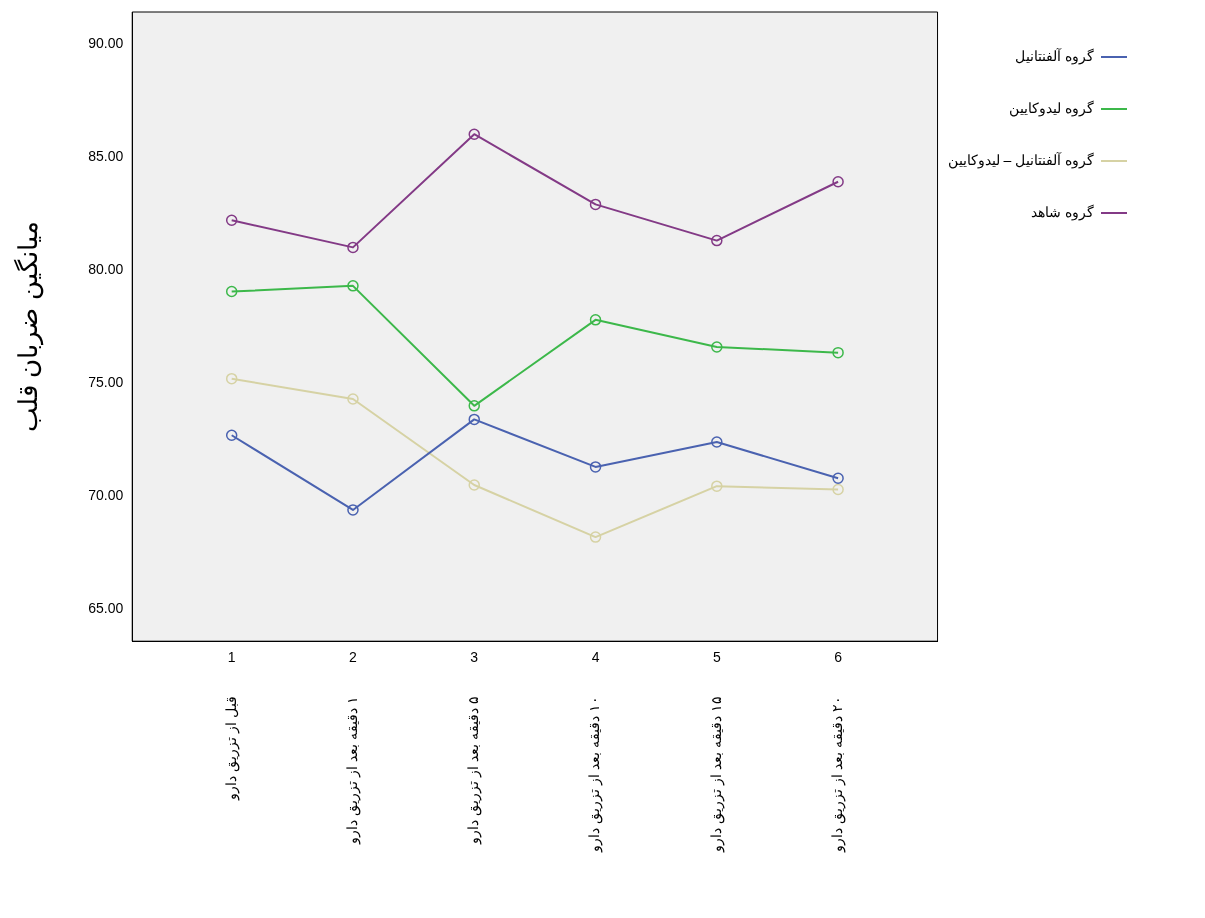 This screenshot has height=918, width=1205. Describe the element at coordinates (838, 657) in the screenshot. I see `x-tick-label: 6` at that location.